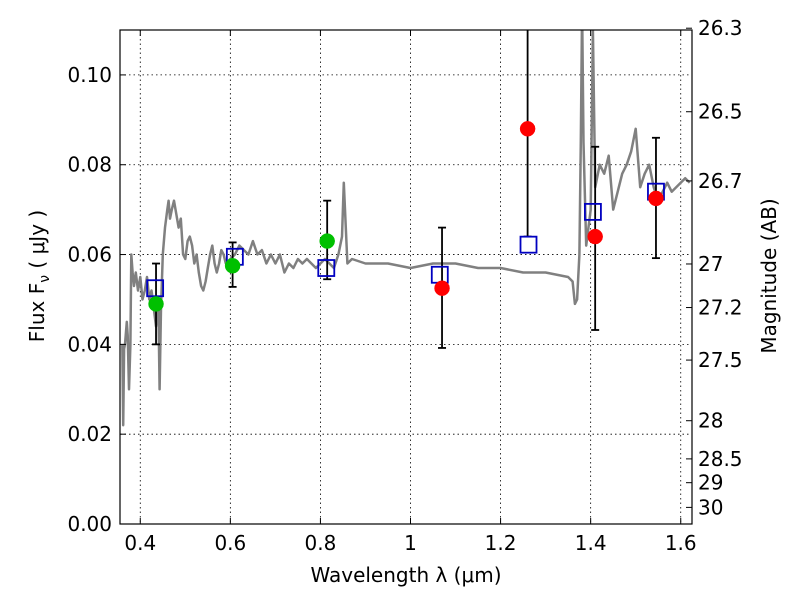 The width and height of the screenshot is (800, 600). Describe the element at coordinates (710, 264) in the screenshot. I see `y2-tick-label: 27` at that location.